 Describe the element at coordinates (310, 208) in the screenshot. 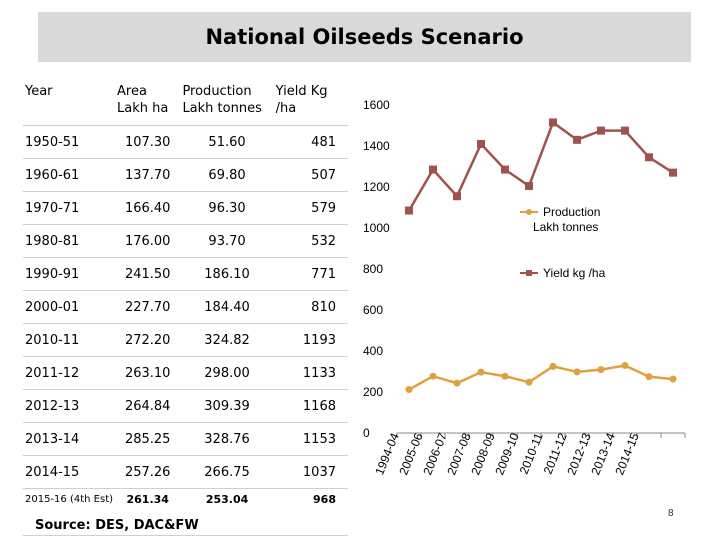

I see `cell-yield: 579` at that location.